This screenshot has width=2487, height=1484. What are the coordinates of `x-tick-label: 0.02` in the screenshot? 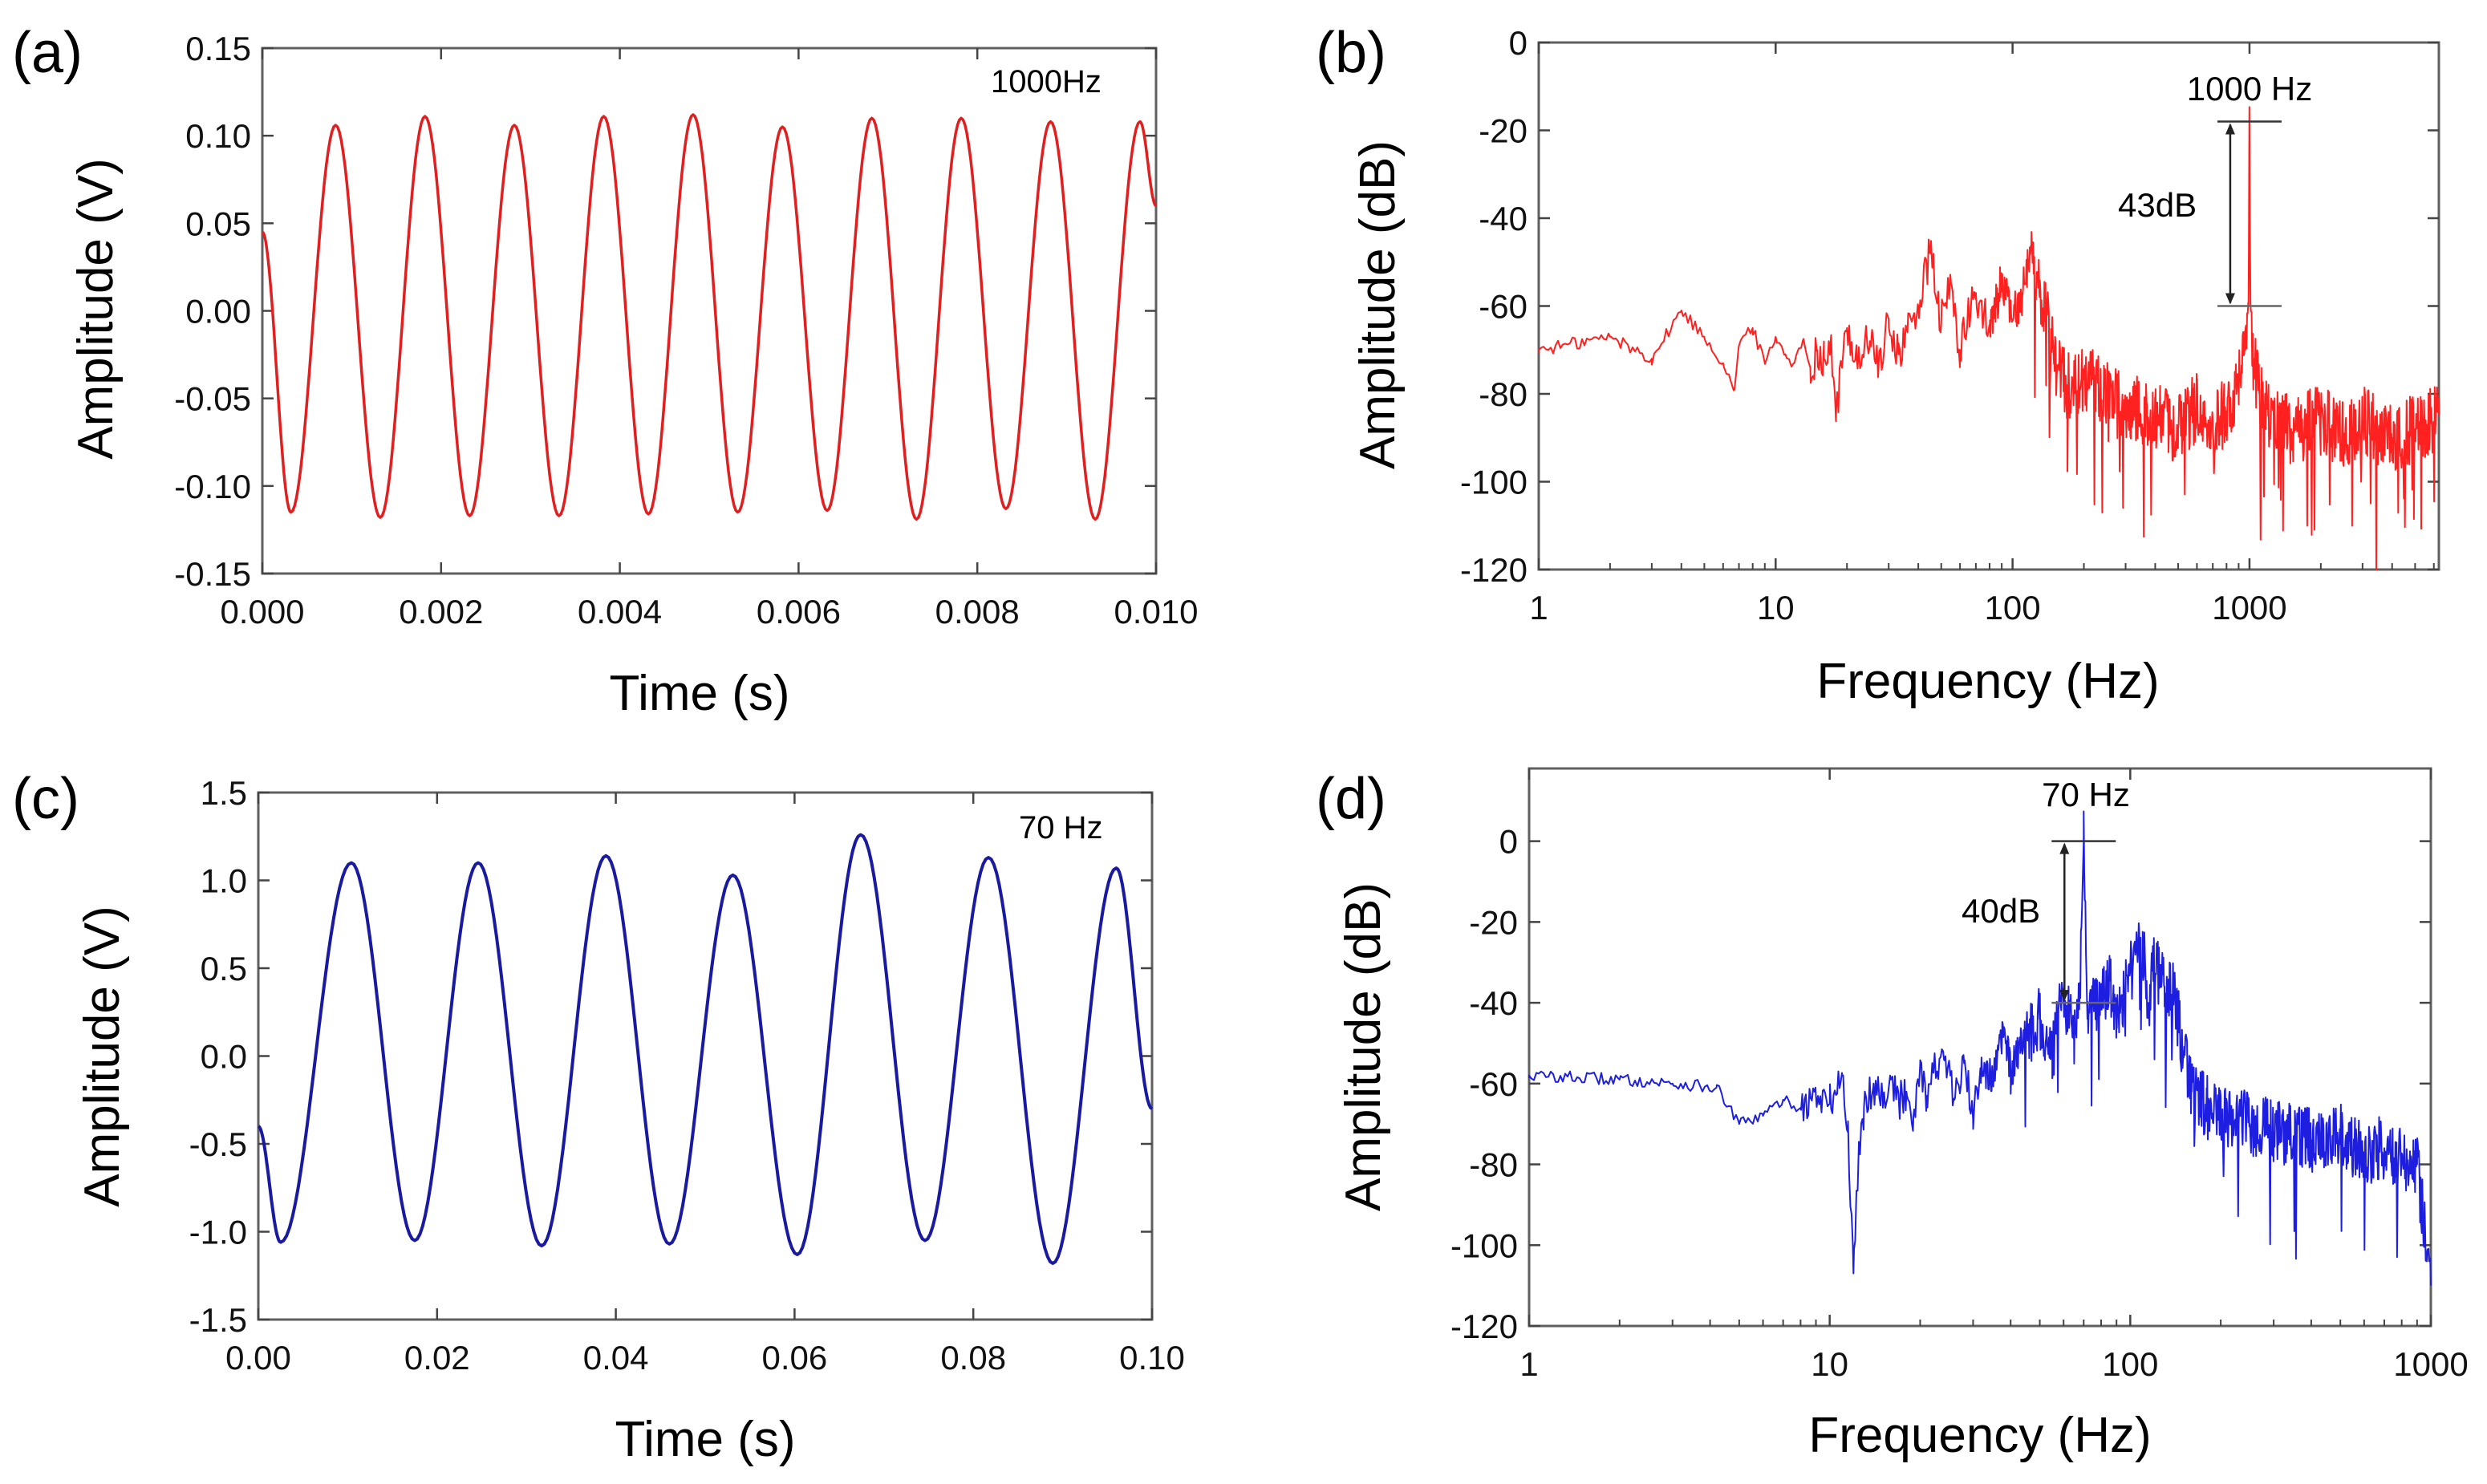 It's located at (437, 1358).